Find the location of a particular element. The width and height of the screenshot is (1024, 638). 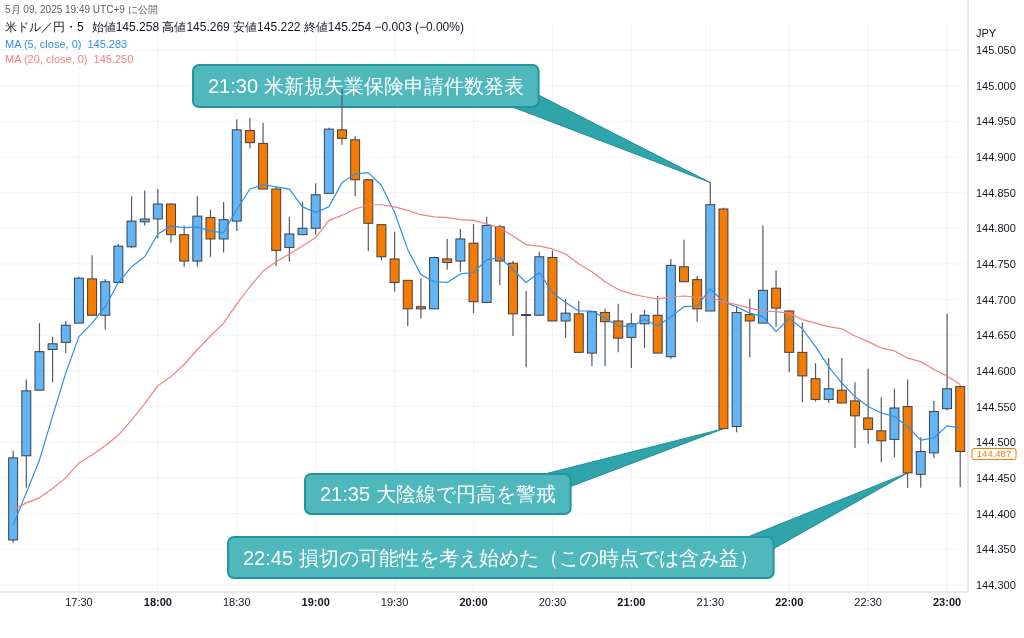

y-tick-label: 144.450 is located at coordinates (996, 477).